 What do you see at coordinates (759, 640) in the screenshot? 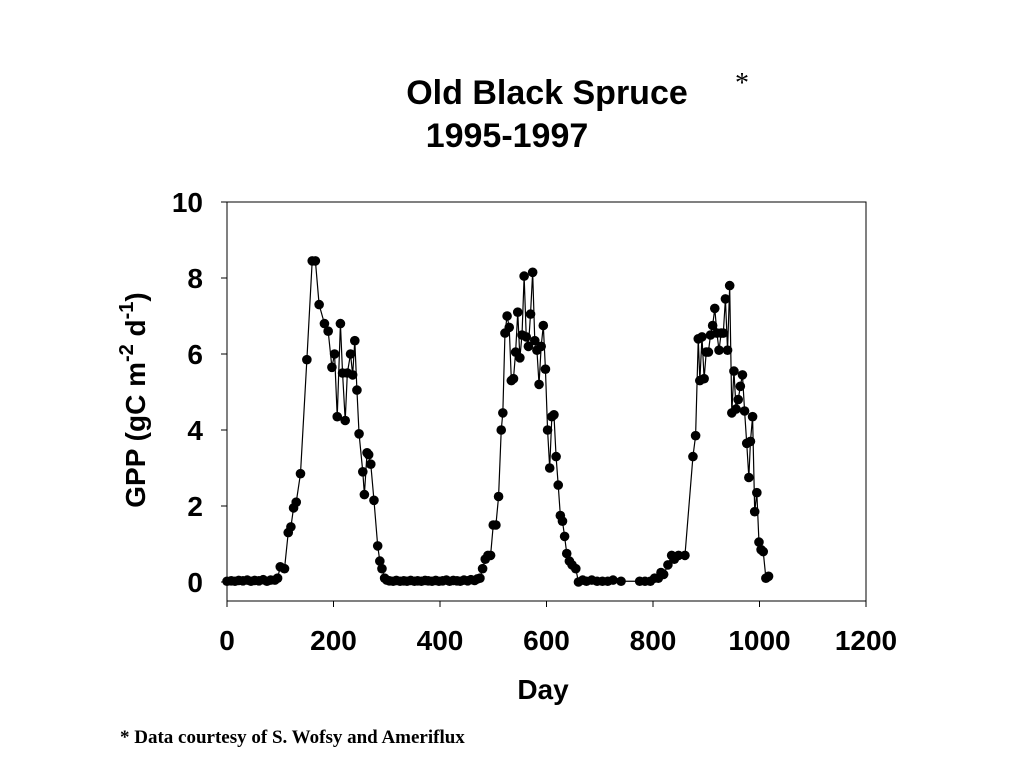
I see `x-tick-label: 1000` at bounding box center [759, 640].